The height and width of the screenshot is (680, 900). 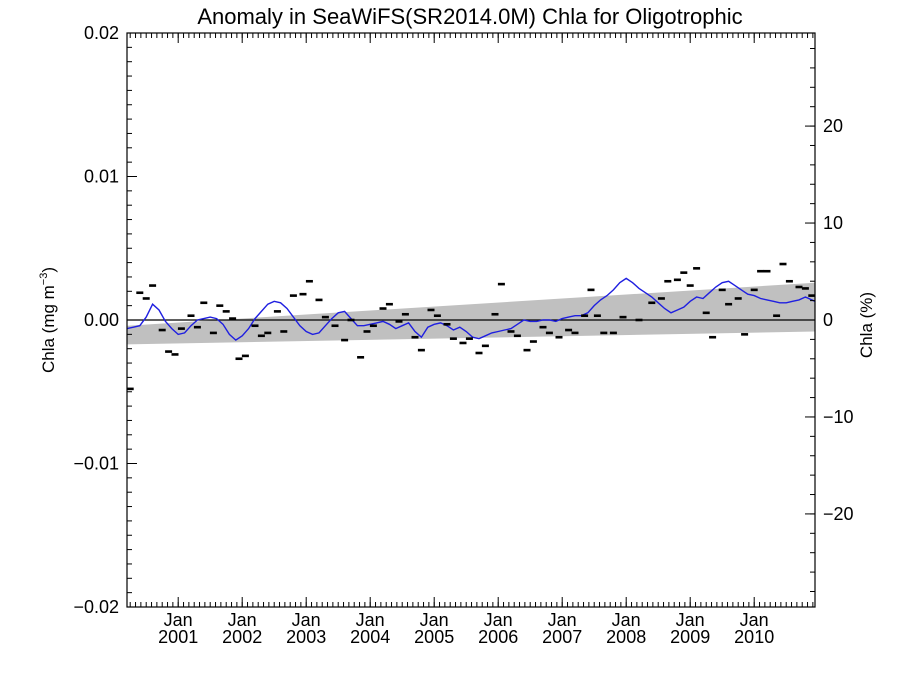 I want to click on y2-tick-label: 10, so click(x=833, y=223).